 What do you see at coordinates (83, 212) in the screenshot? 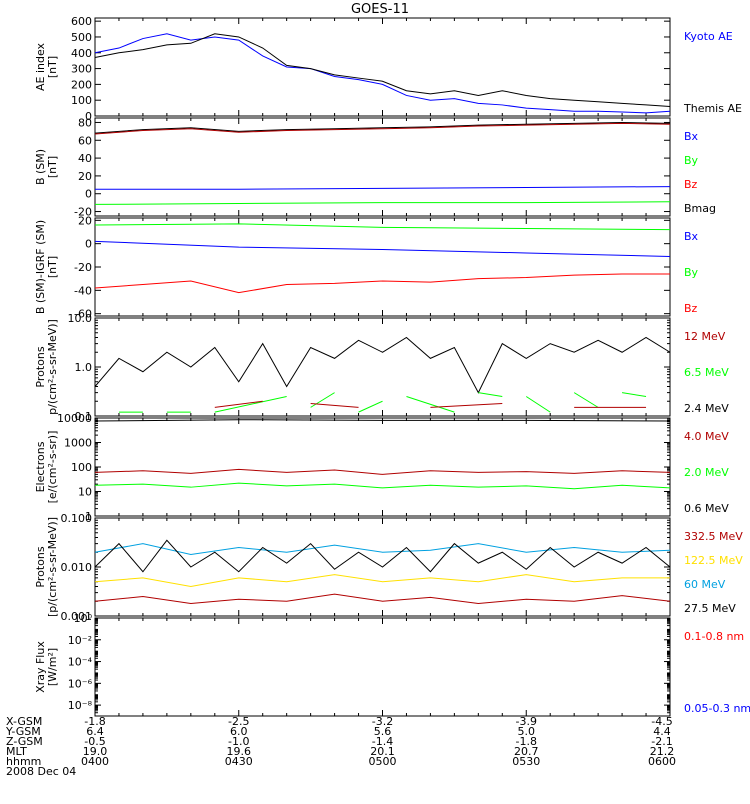
I see `y-tick-label: -20` at bounding box center [83, 212].